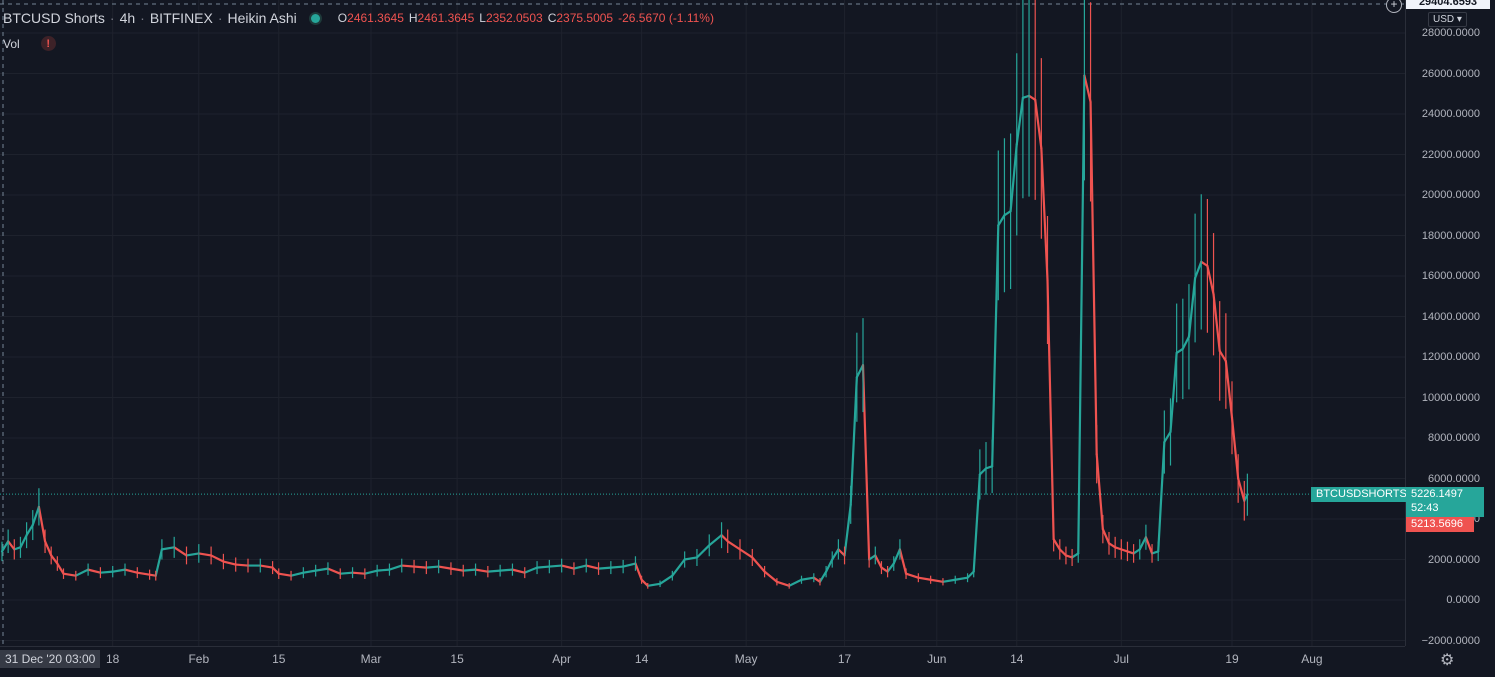 Image resolution: width=1495 pixels, height=677 pixels. Describe the element at coordinates (585, 18) in the screenshot. I see `close-value: 2375.5005` at that location.